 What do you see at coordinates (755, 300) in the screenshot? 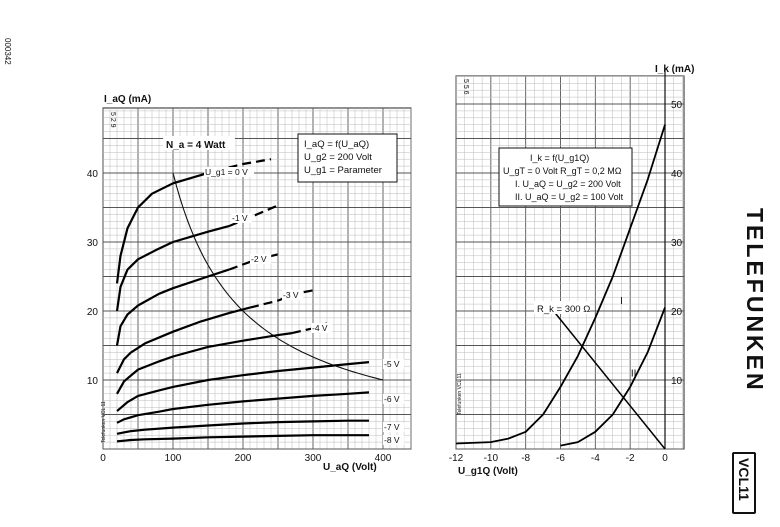
I see `brand-logo-text: TELEFUNKEN` at bounding box center [755, 300].